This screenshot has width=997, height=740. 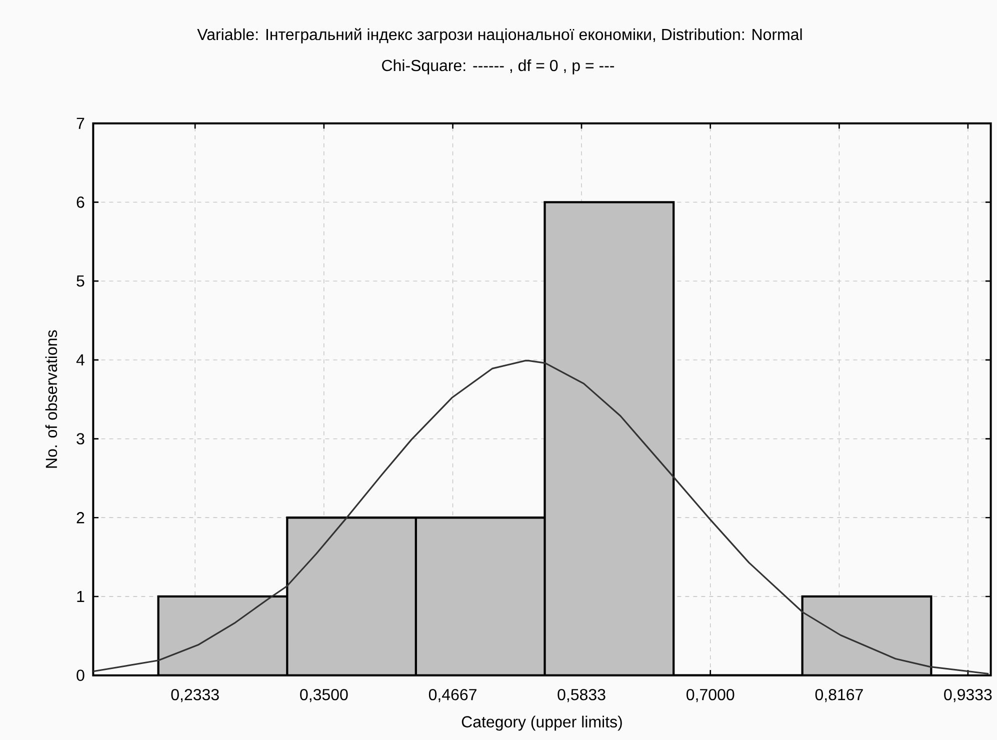 What do you see at coordinates (80, 360) in the screenshot?
I see `y-tick-label: 4` at bounding box center [80, 360].